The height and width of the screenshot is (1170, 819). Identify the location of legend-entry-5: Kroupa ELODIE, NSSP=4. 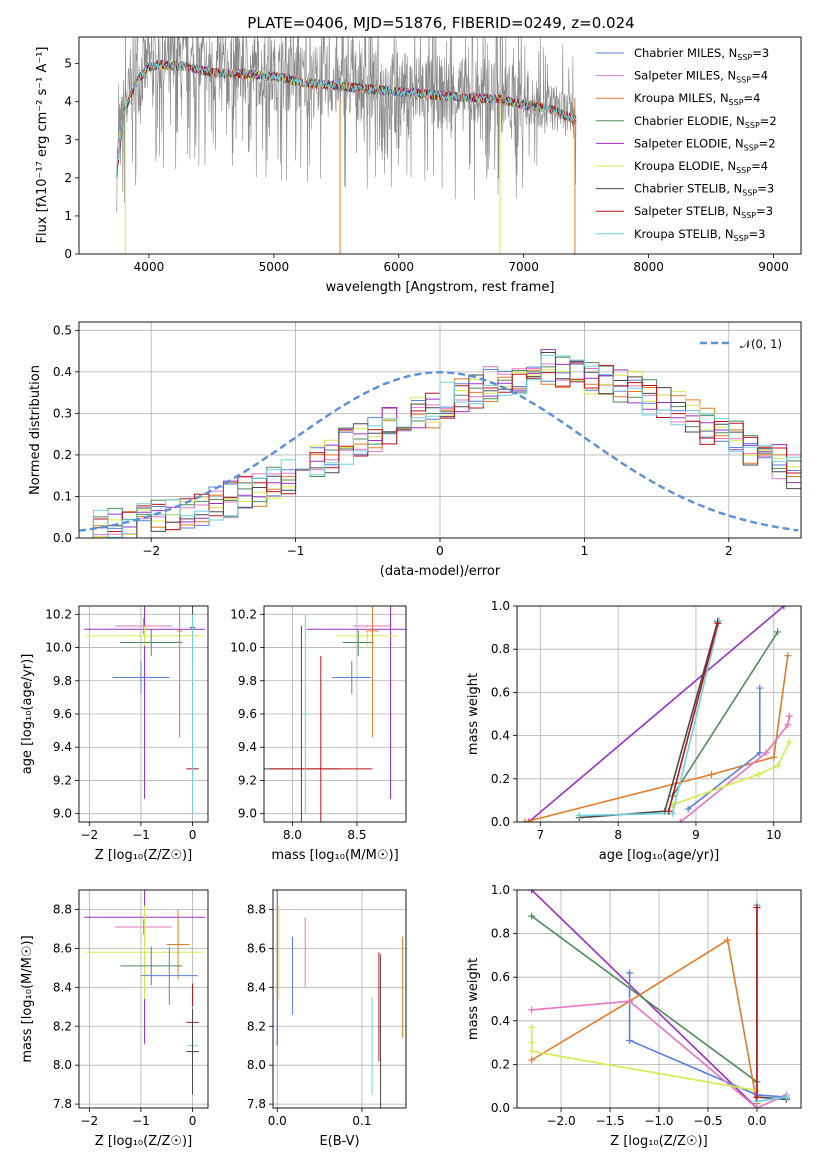
(701, 167).